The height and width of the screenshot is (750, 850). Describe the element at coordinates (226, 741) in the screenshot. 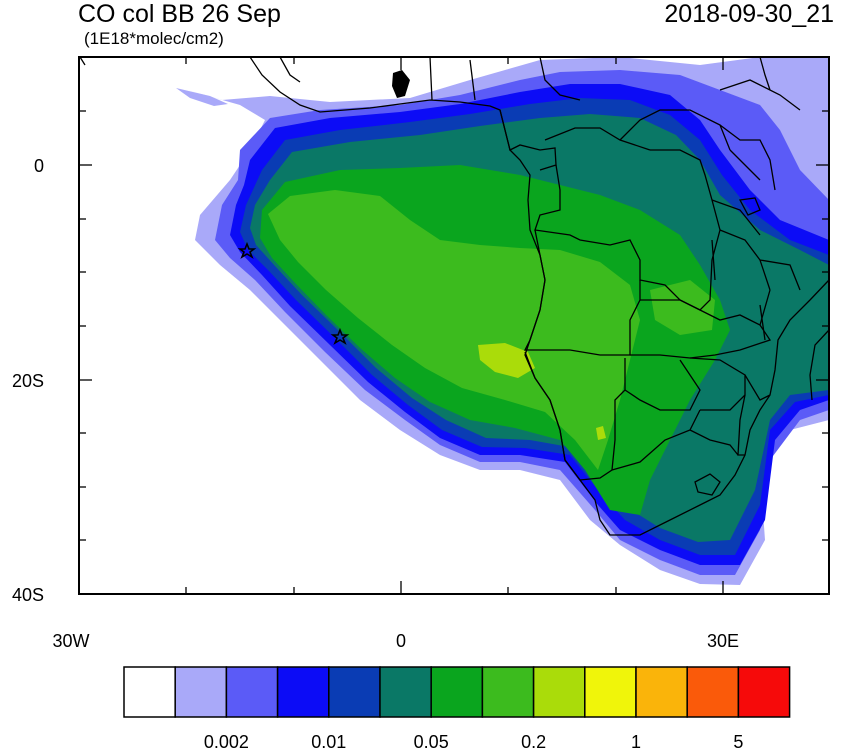

I see `colorbar-label: 0.002` at that location.